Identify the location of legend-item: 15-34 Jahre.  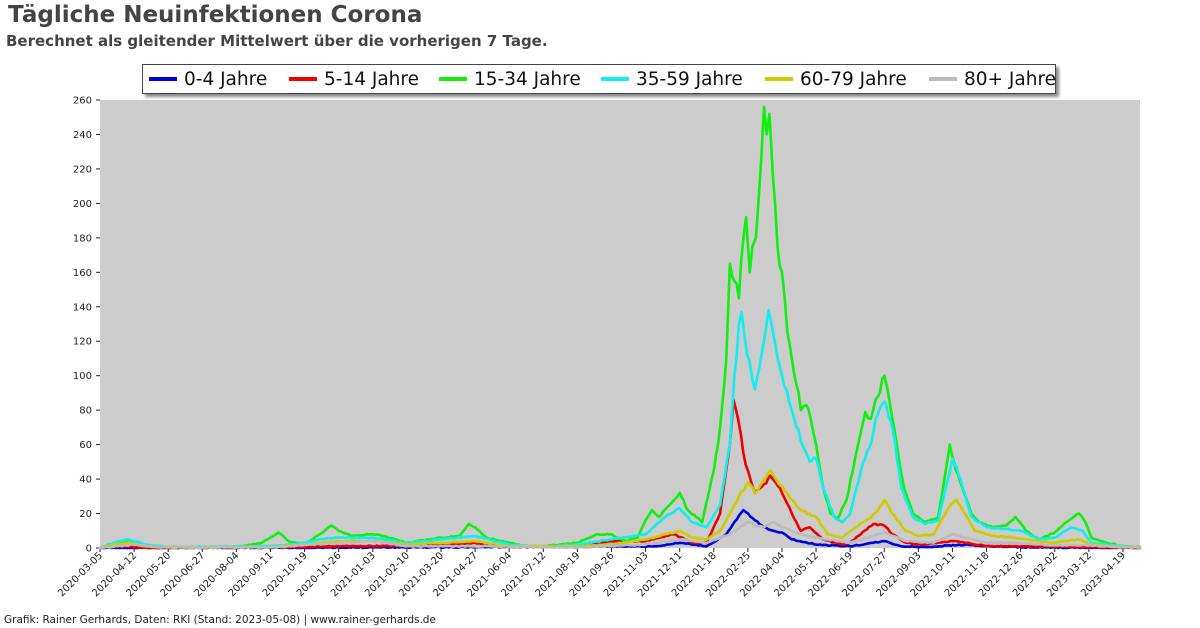
(510, 79).